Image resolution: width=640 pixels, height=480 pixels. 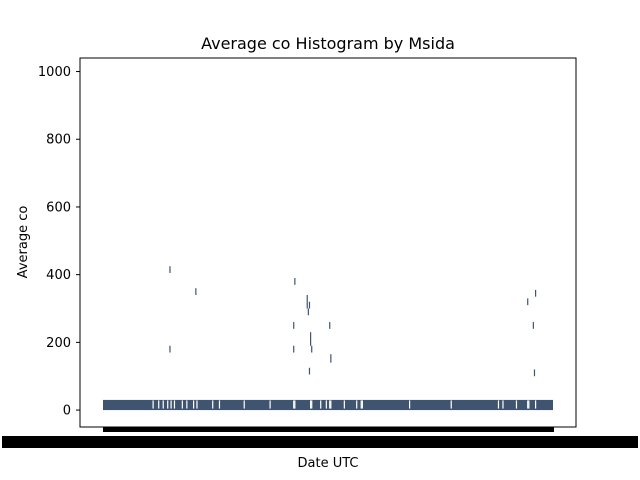 I want to click on x-tick-marks-band, so click(x=328, y=429).